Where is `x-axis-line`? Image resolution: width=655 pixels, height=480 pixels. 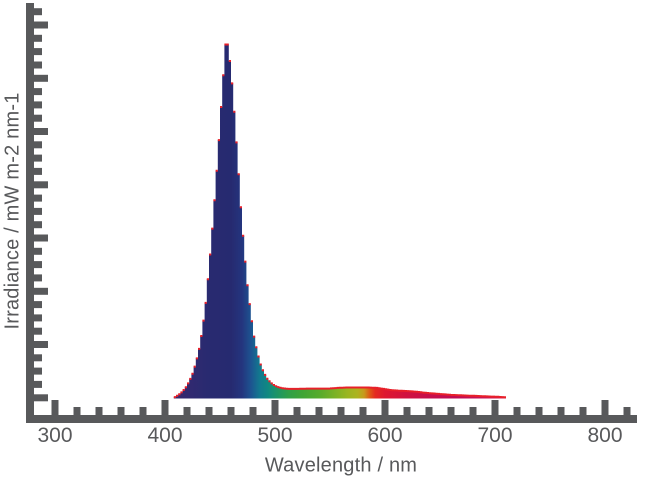 x-axis-line is located at coordinates (331, 419).